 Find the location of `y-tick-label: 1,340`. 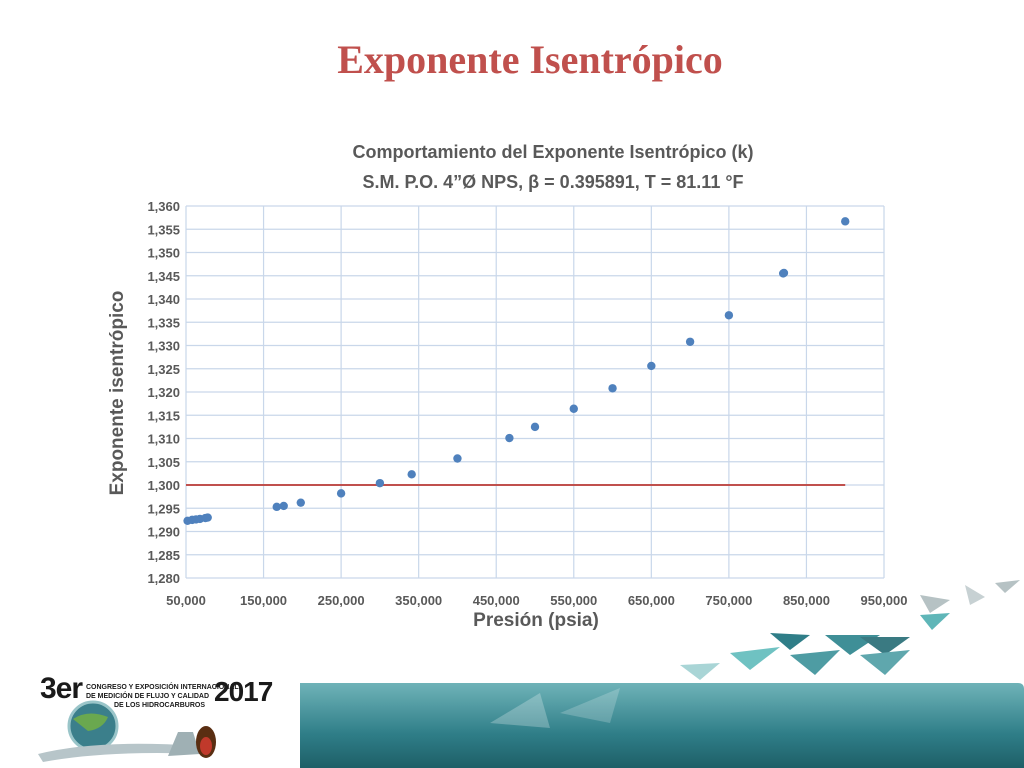

y-tick-label: 1,340 is located at coordinates (163, 299).